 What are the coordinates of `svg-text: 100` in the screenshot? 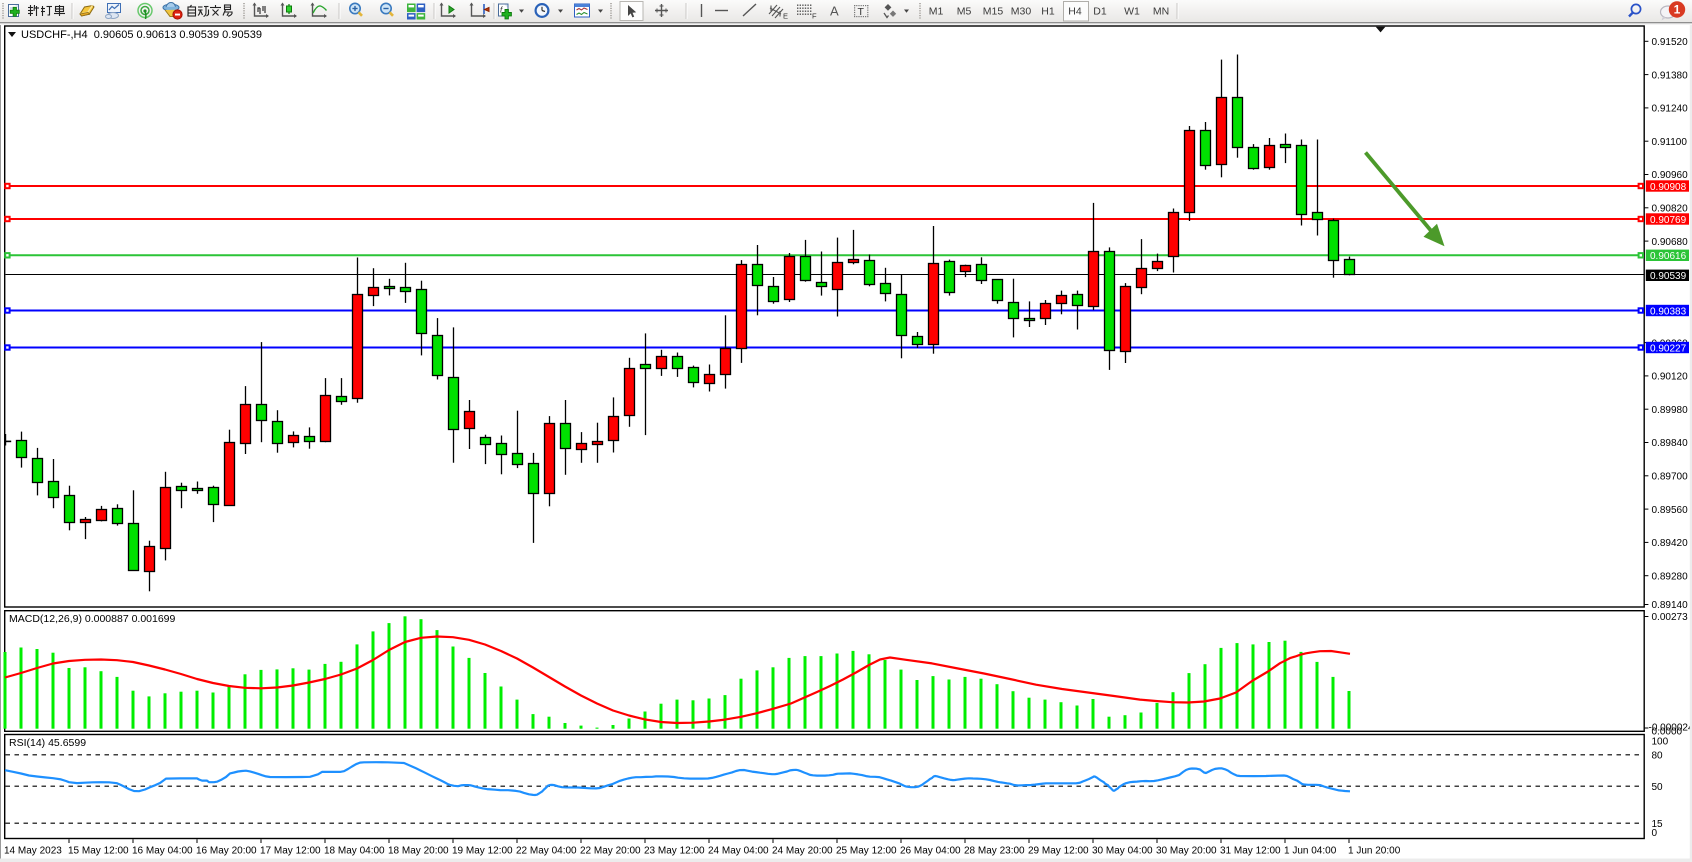 It's located at (1660, 741).